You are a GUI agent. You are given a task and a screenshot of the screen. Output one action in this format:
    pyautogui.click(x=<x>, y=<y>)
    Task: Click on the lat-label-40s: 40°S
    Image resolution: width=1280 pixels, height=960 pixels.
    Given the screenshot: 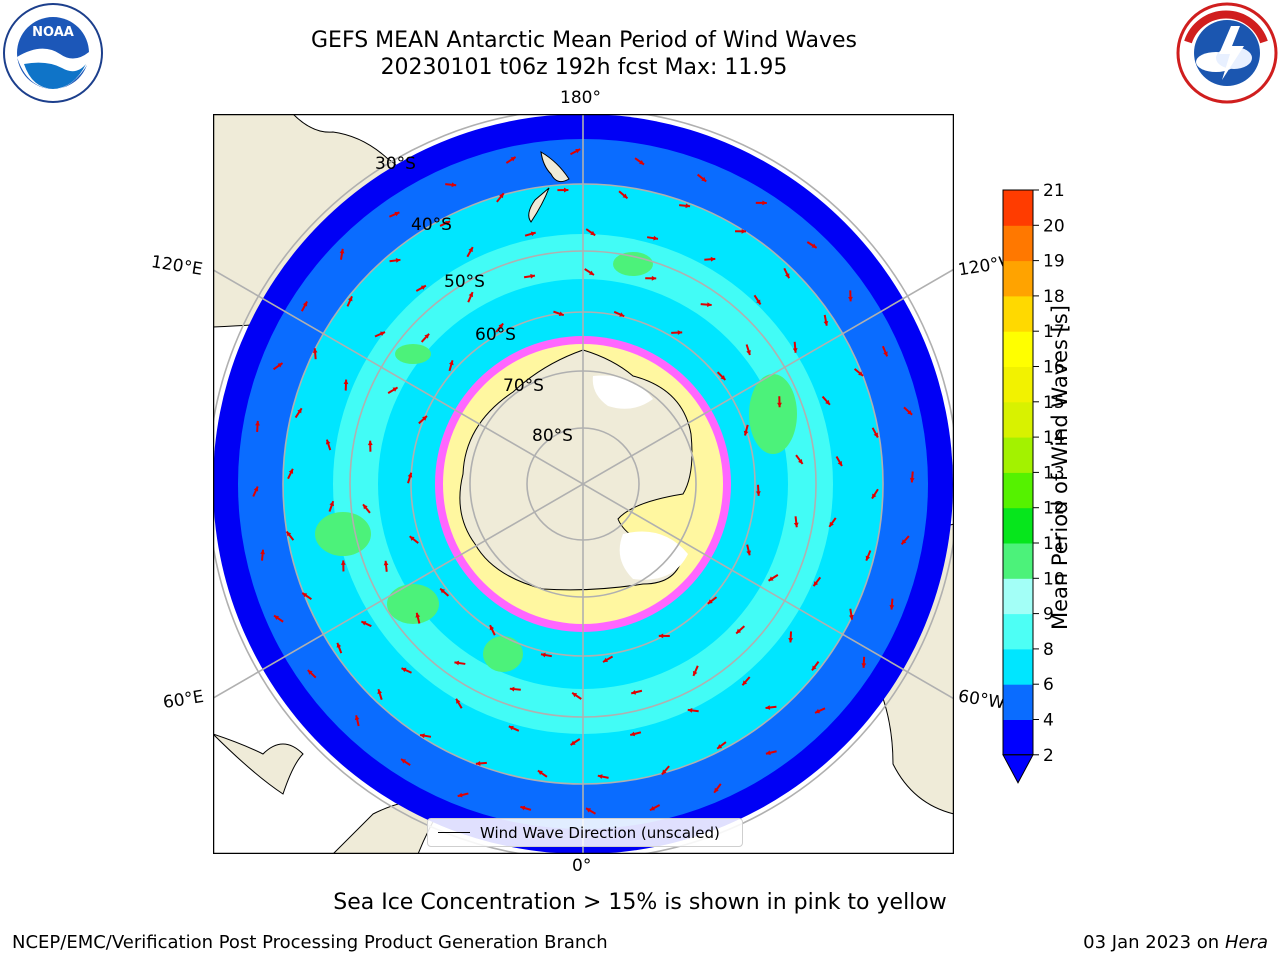 What is the action you would take?
    pyautogui.click(x=431, y=225)
    